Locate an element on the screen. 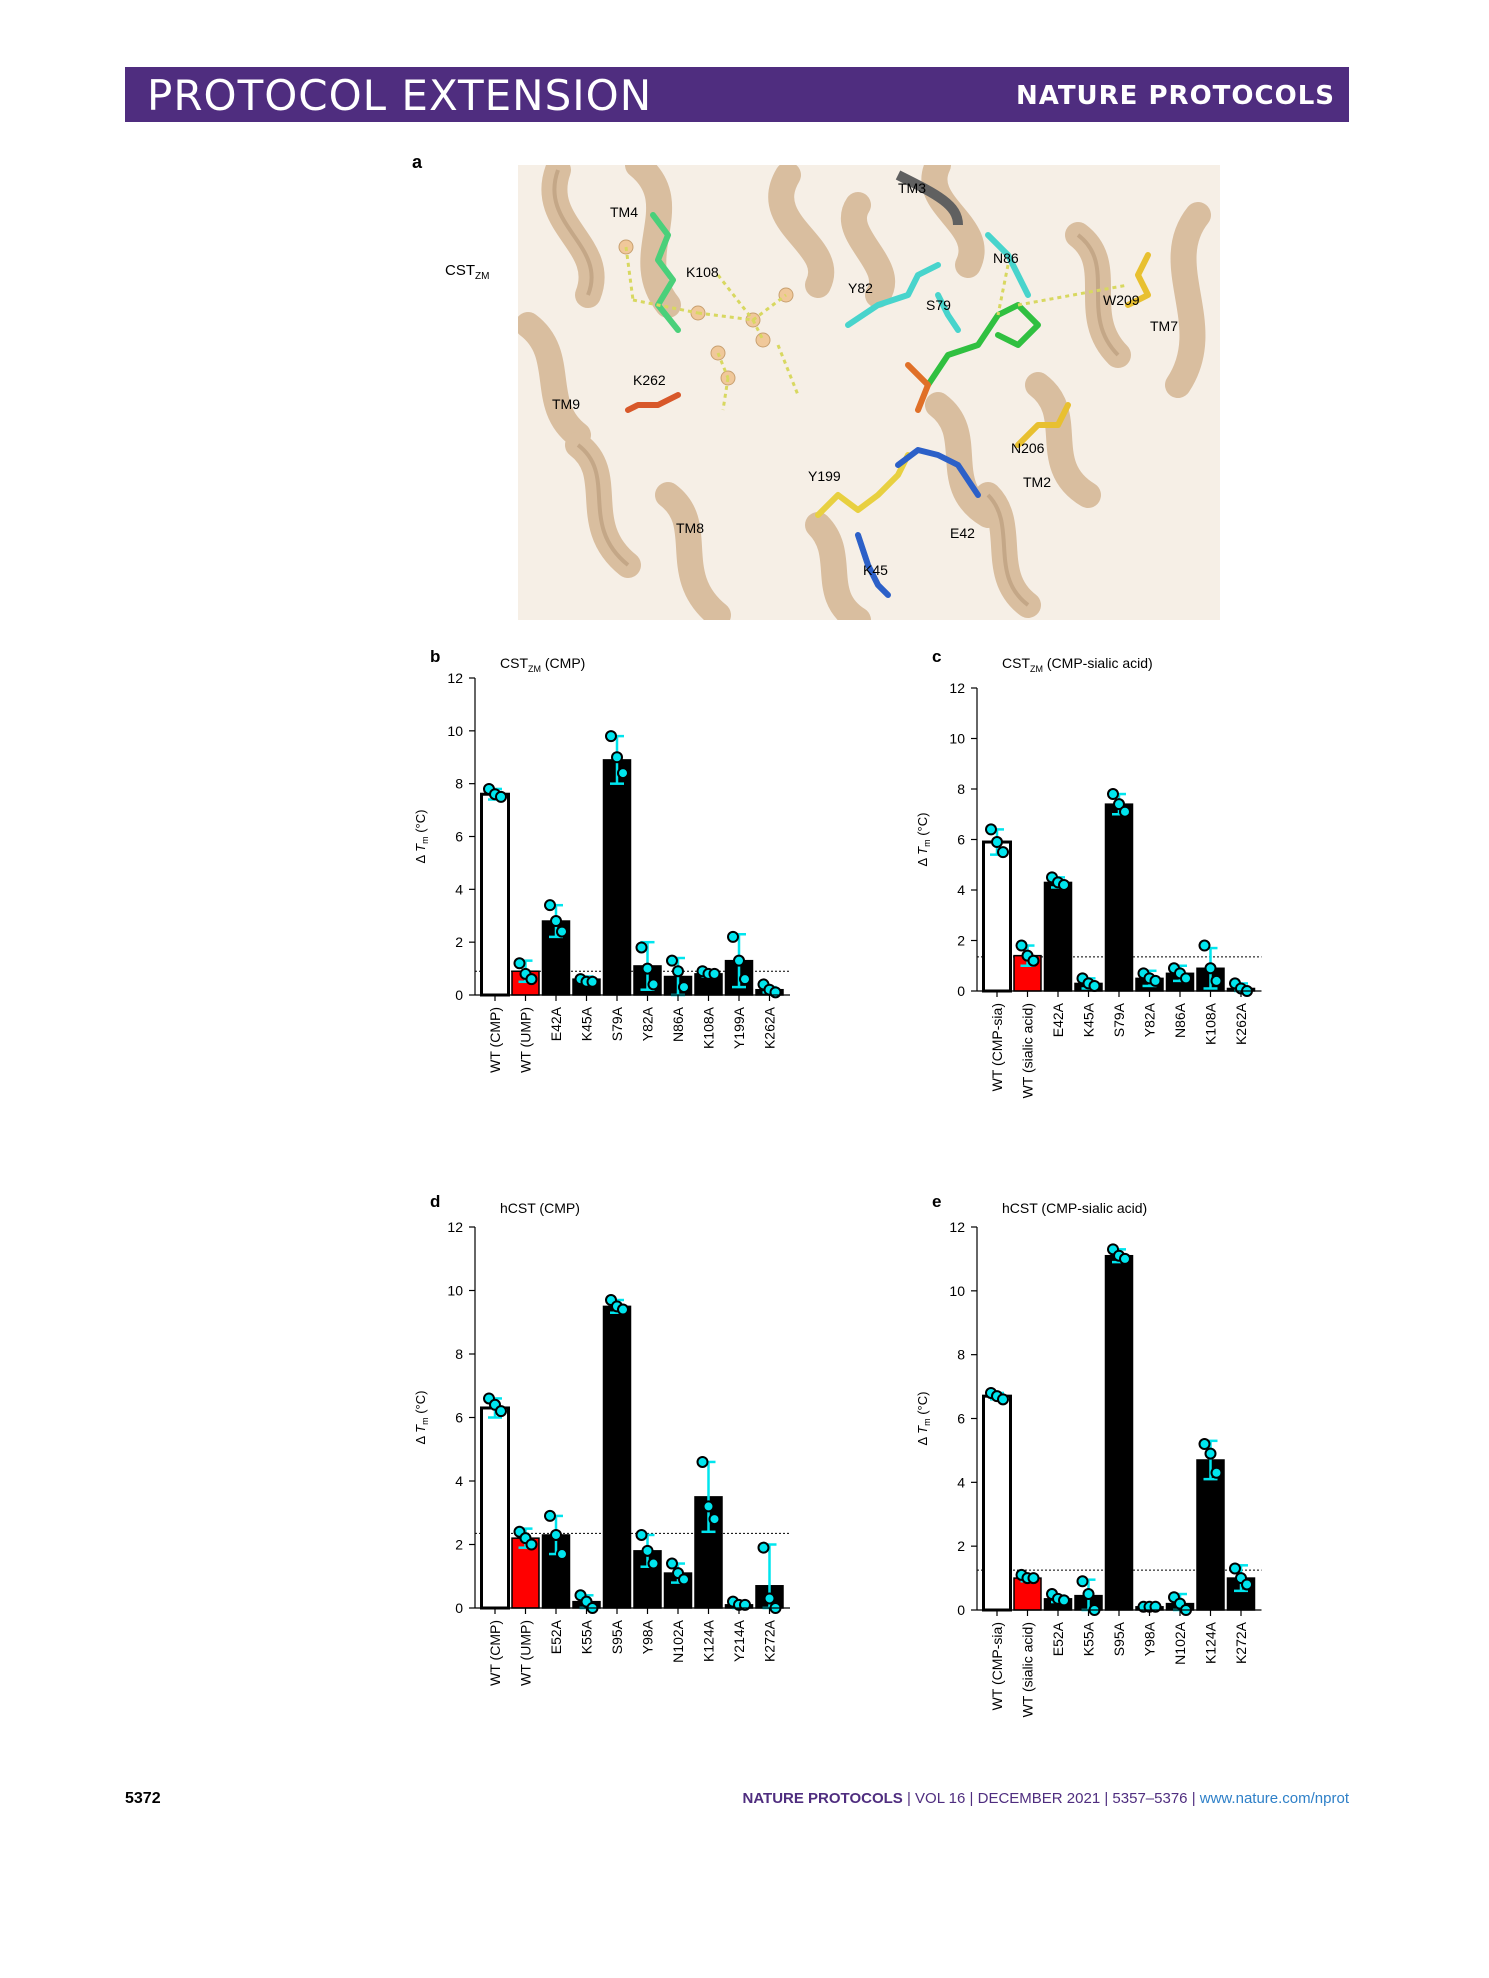 The height and width of the screenshot is (1978, 1489). footer-url-link: www.nature.com/nprot is located at coordinates (1274, 1798).